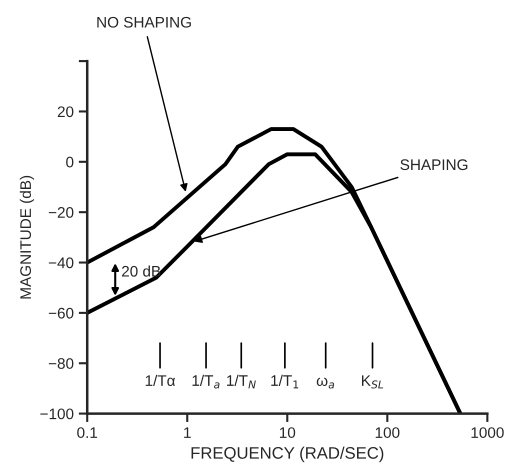 The width and height of the screenshot is (513, 470). I want to click on y-tick-label: −60, so click(61, 313).